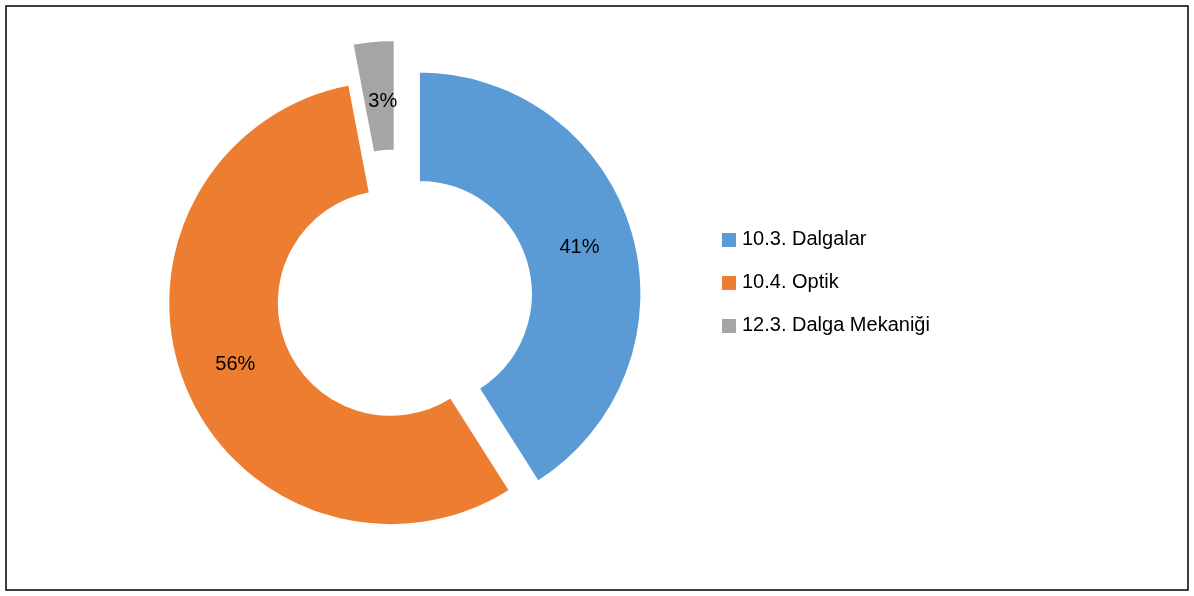 The image size is (1194, 596). What do you see at coordinates (383, 100) in the screenshot?
I see `data-label: 3%` at bounding box center [383, 100].